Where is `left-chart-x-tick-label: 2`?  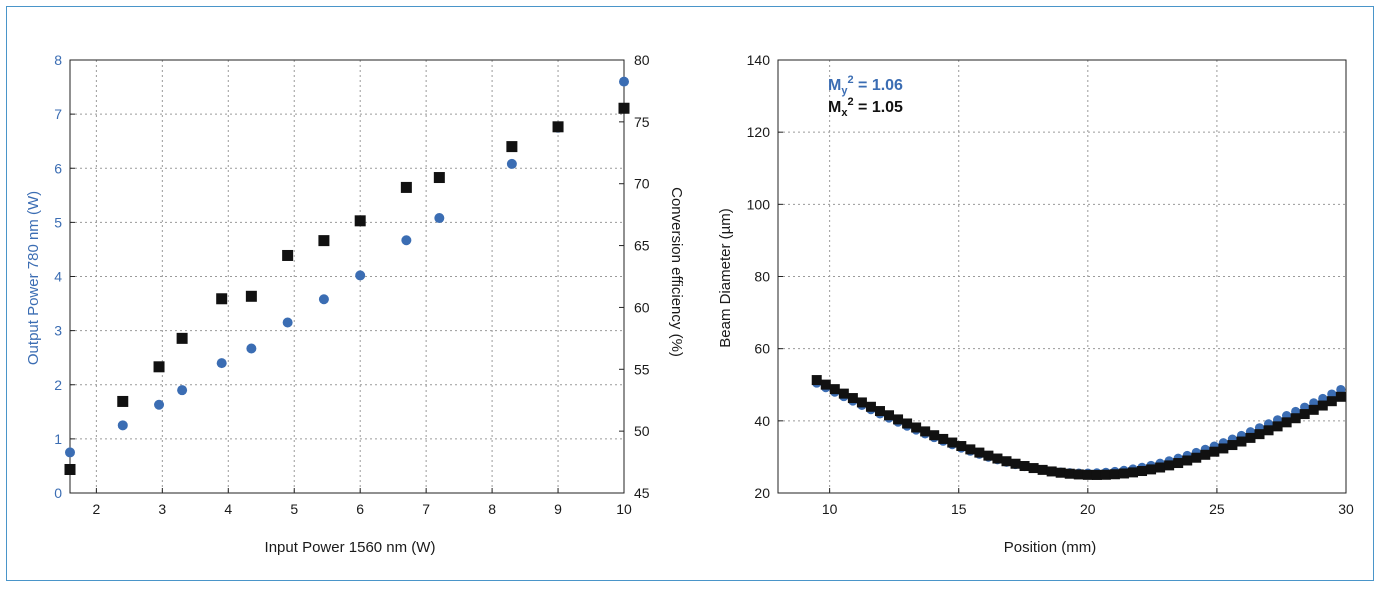
left-chart-x-tick-label: 2 is located at coordinates (96, 509).